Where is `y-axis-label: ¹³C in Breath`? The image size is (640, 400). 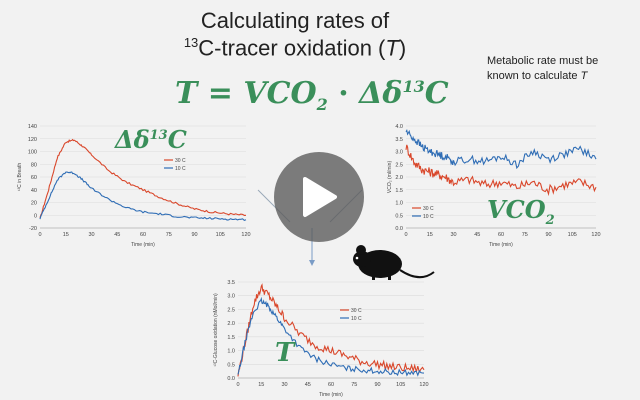 y-axis-label: ¹³C in Breath is located at coordinates (20, 177).